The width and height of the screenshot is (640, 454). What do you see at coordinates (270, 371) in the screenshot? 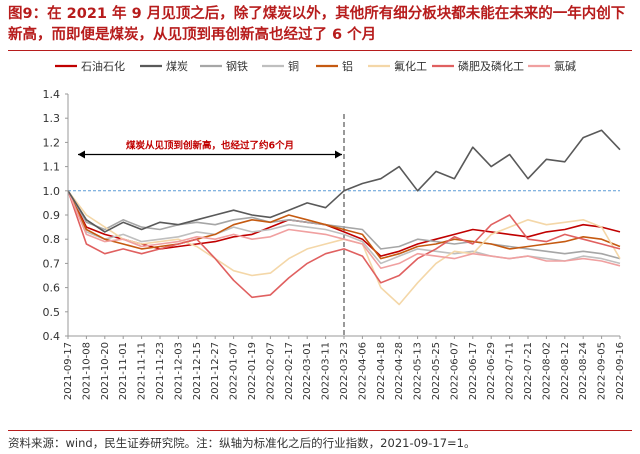
I see `x-tick-label: 2022-02-07` at bounding box center [270, 371].